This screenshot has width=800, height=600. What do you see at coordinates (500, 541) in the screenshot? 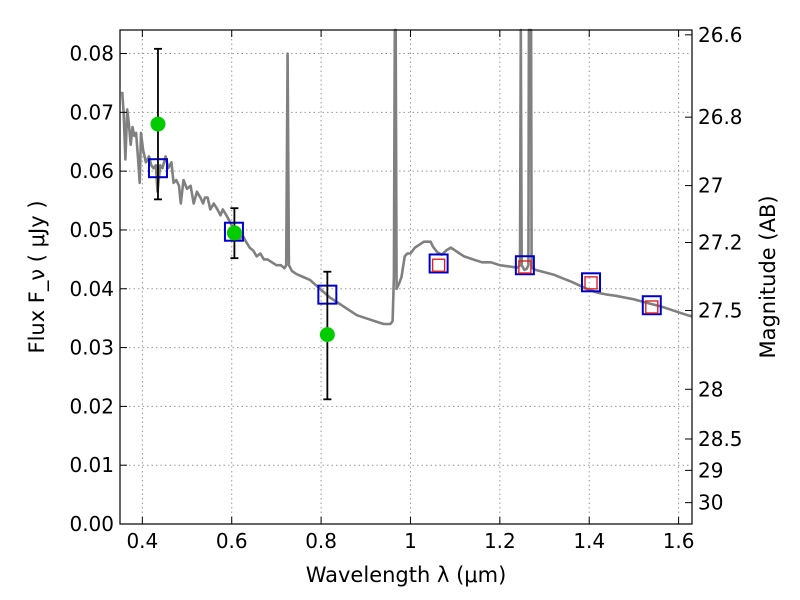
I see `x-tick-label: 1.2` at bounding box center [500, 541].